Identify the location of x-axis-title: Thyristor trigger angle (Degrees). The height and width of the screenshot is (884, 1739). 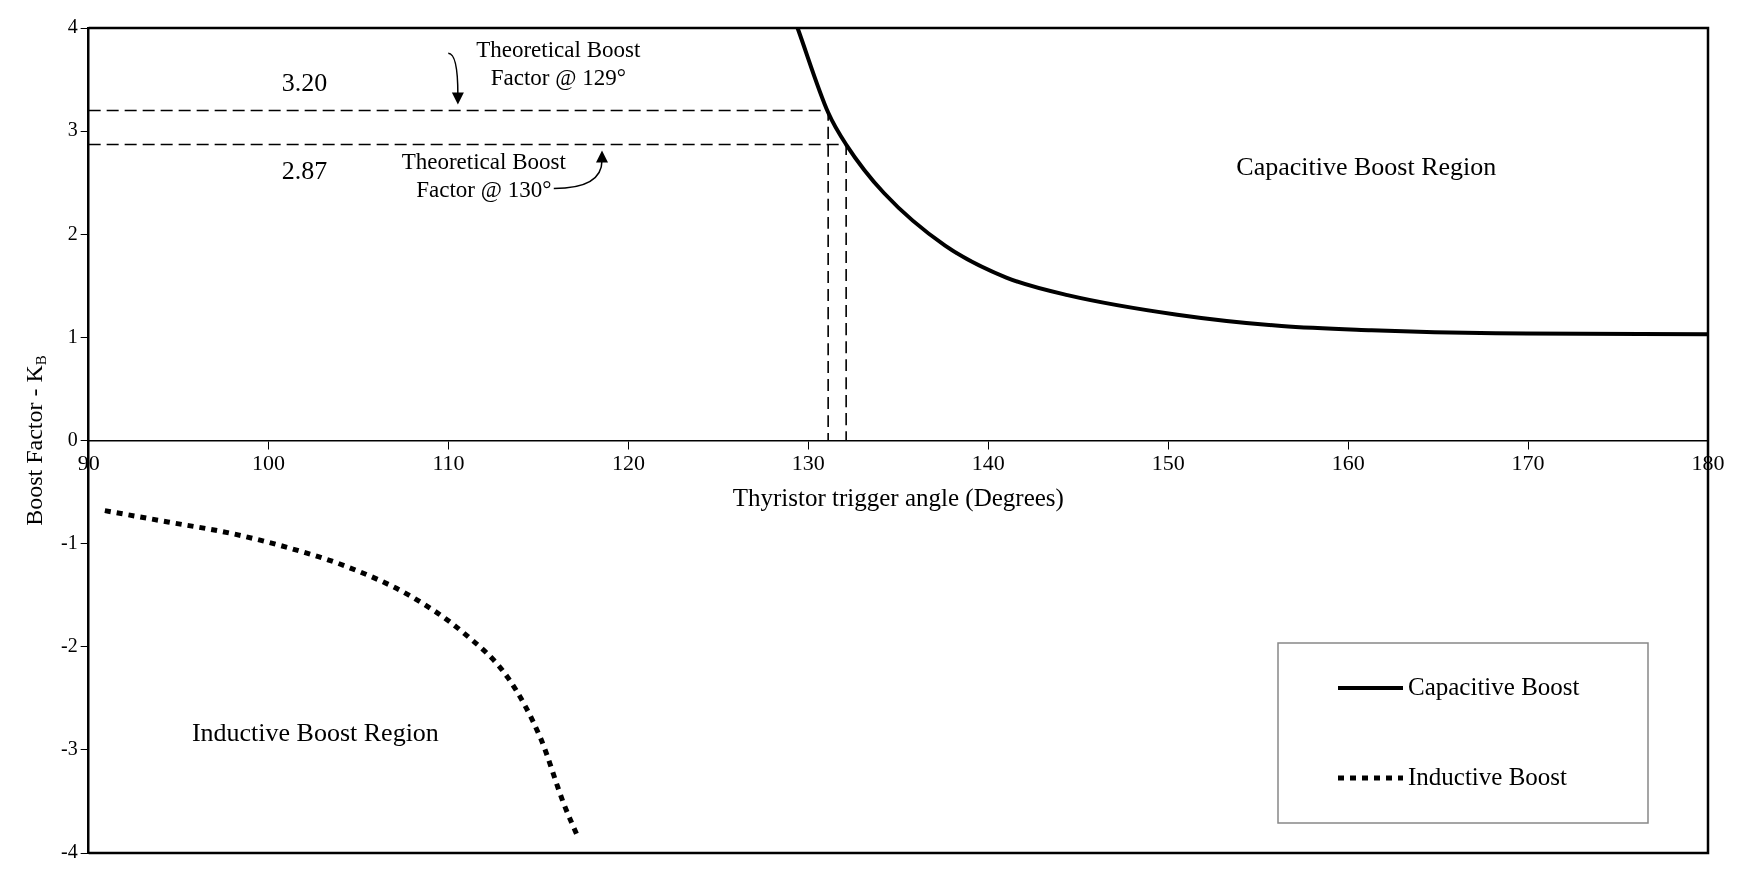
(898, 498).